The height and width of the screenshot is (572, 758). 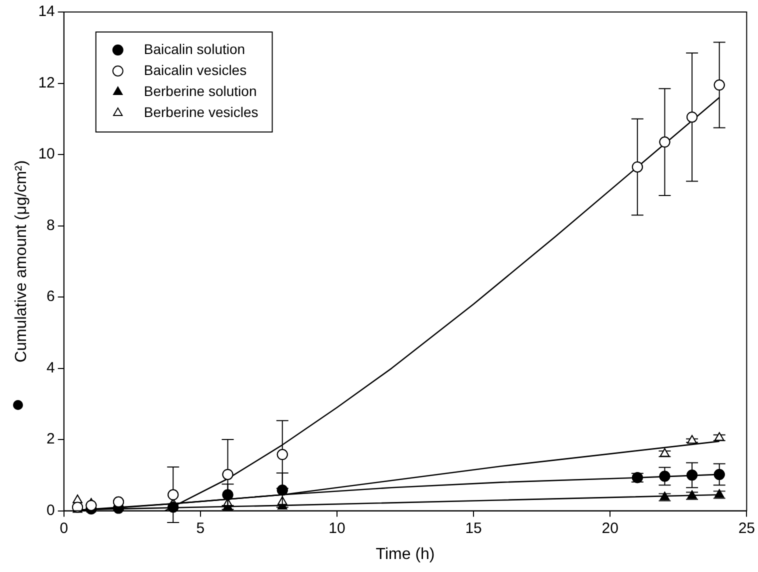 What do you see at coordinates (46, 154) in the screenshot?
I see `y-tick-label: 10` at bounding box center [46, 154].